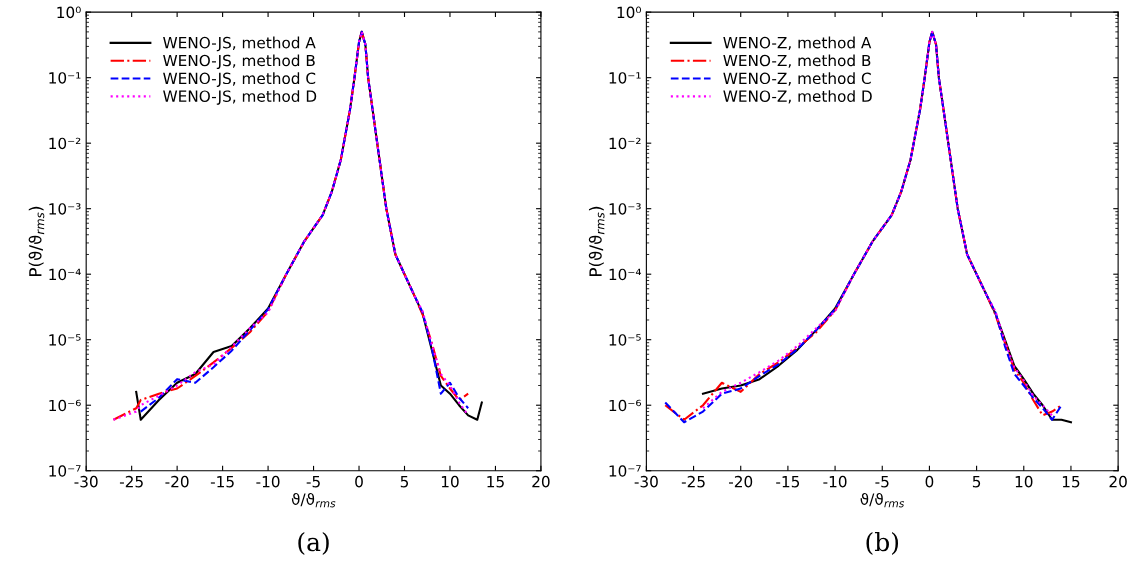 The image size is (1134, 579). I want to click on text: (b), so click(882, 543).